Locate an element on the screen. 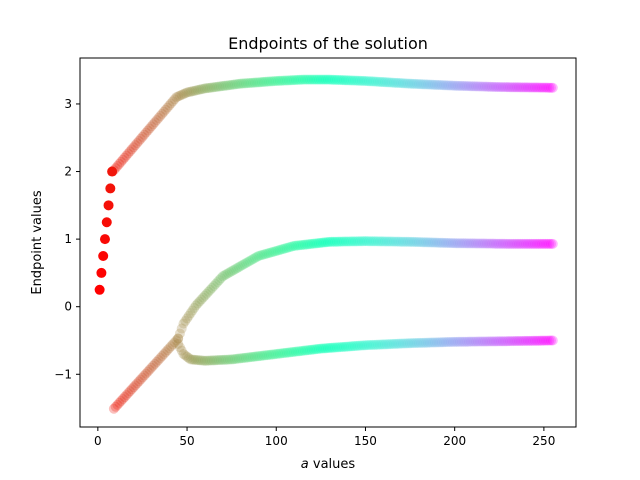 The height and width of the screenshot is (480, 640). y-axis-ticks: −1 0 1 2 3 is located at coordinates (67, 239).